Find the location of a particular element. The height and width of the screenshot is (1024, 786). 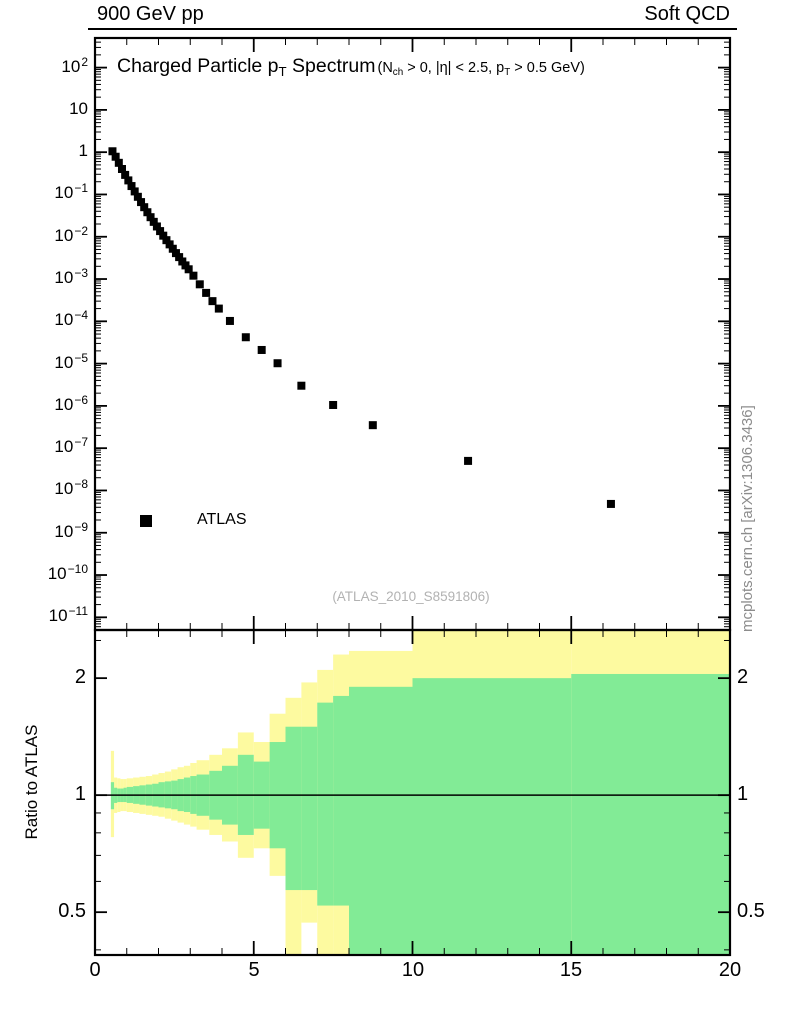

ratio-axis-tick-label-right: 0.5 is located at coordinates (751, 911).